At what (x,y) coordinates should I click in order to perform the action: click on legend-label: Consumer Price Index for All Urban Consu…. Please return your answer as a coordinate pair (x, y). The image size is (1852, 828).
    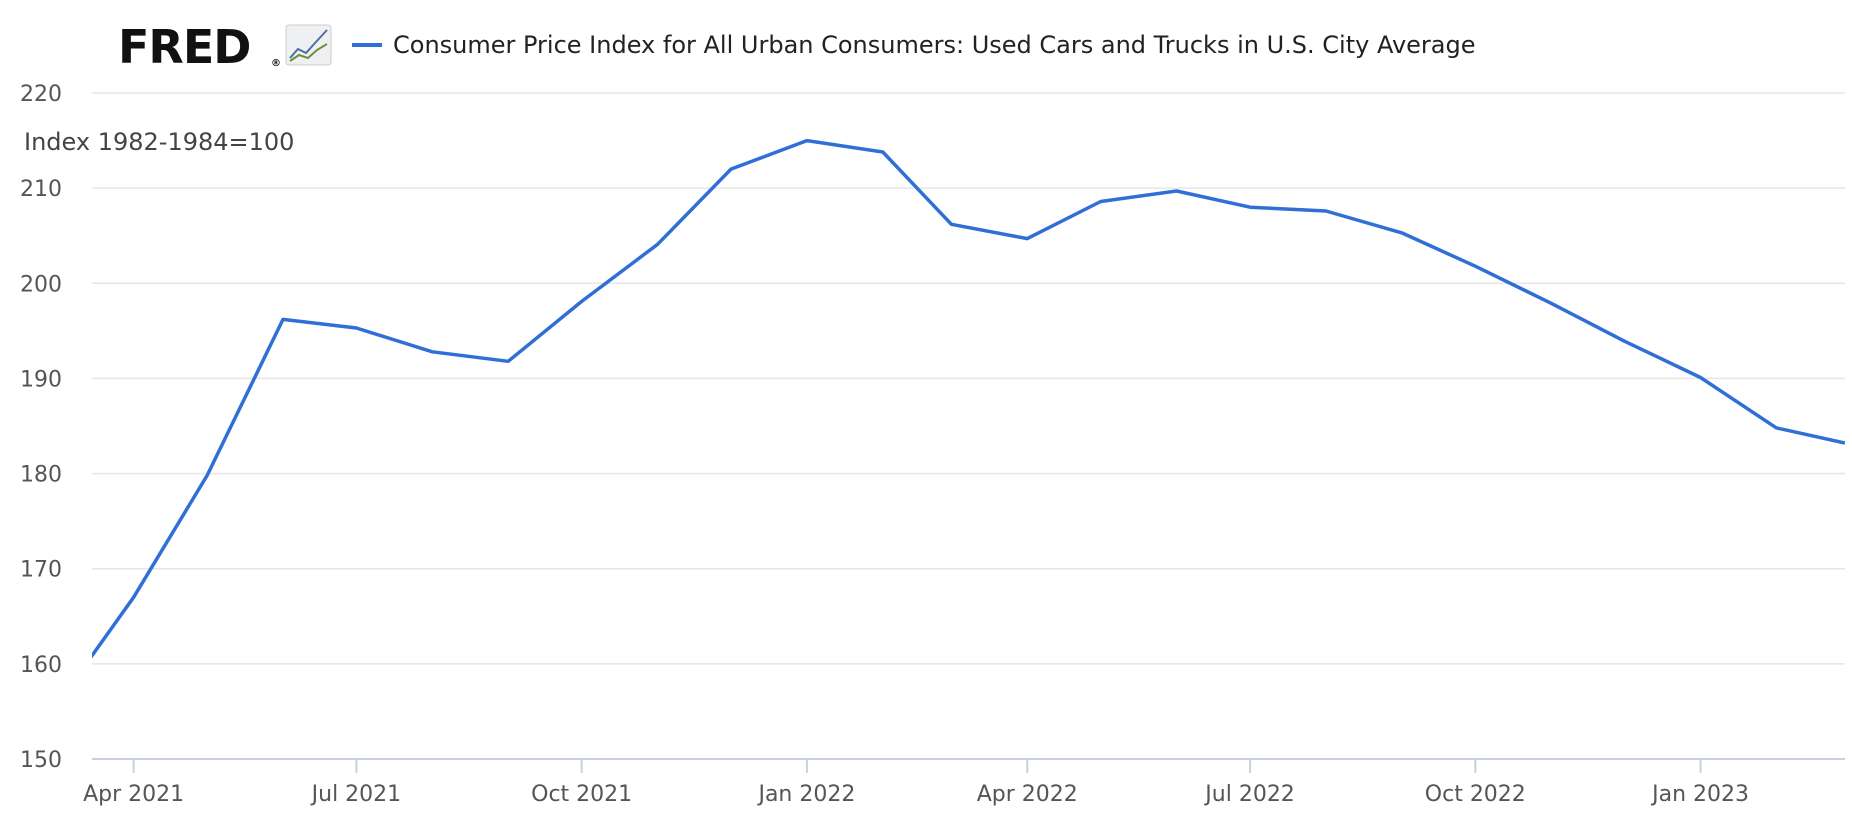
    Looking at the image, I should click on (934, 45).